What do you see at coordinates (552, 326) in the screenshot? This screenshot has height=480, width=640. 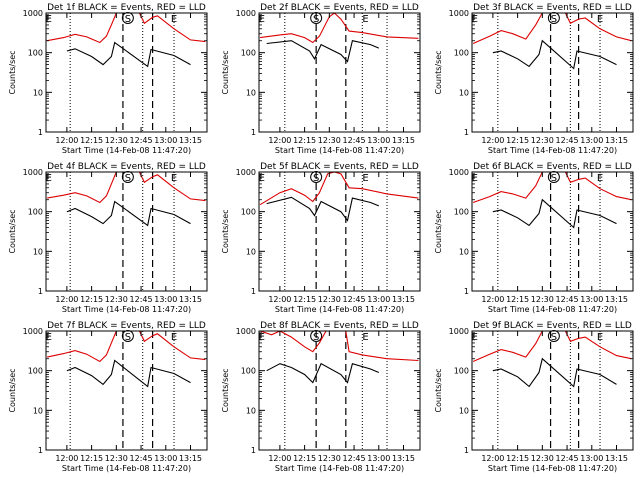 I see `panel-title: Det 9f BLACK = Events, RED = LLD` at bounding box center [552, 326].